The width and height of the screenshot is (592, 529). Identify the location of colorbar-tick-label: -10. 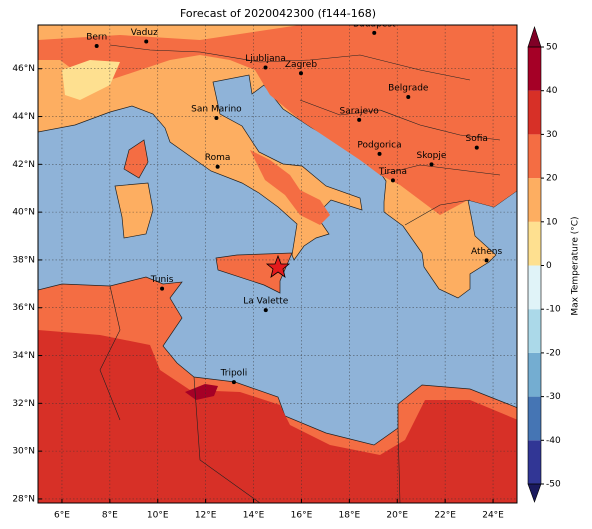
(553, 310).